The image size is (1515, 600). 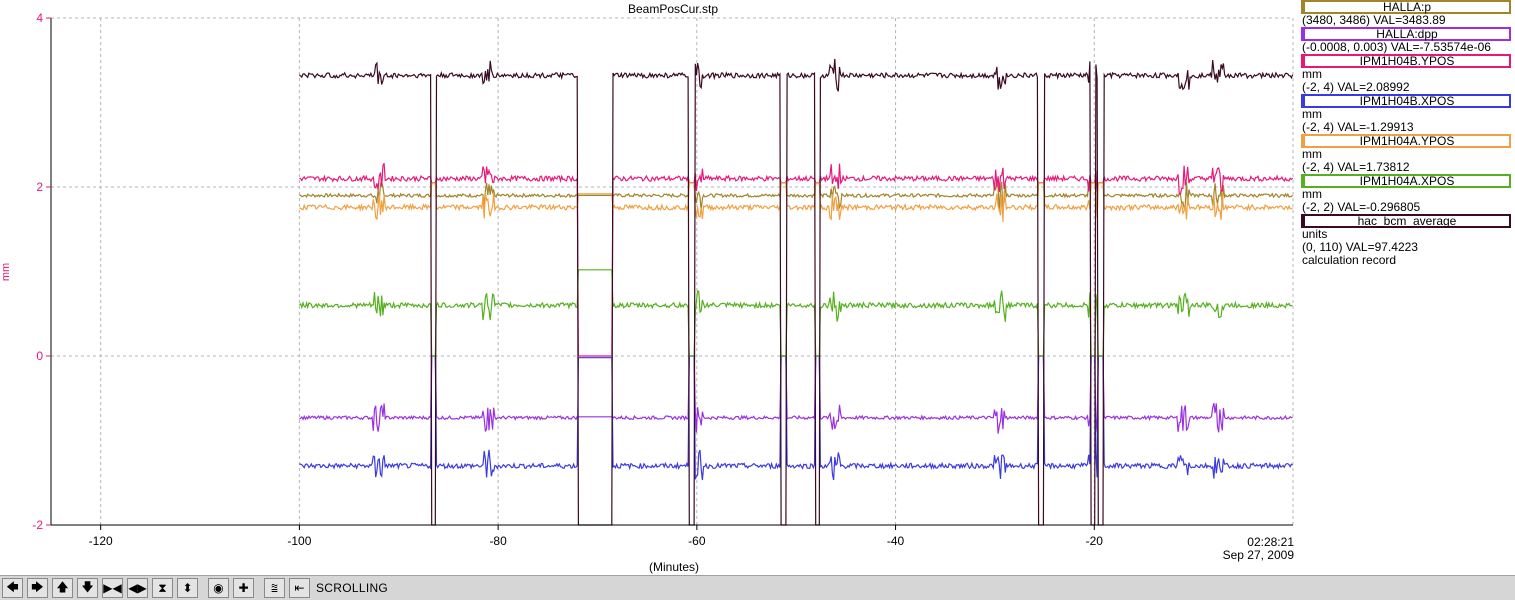 I want to click on scroll-right-button: 🡆, so click(x=37, y=588).